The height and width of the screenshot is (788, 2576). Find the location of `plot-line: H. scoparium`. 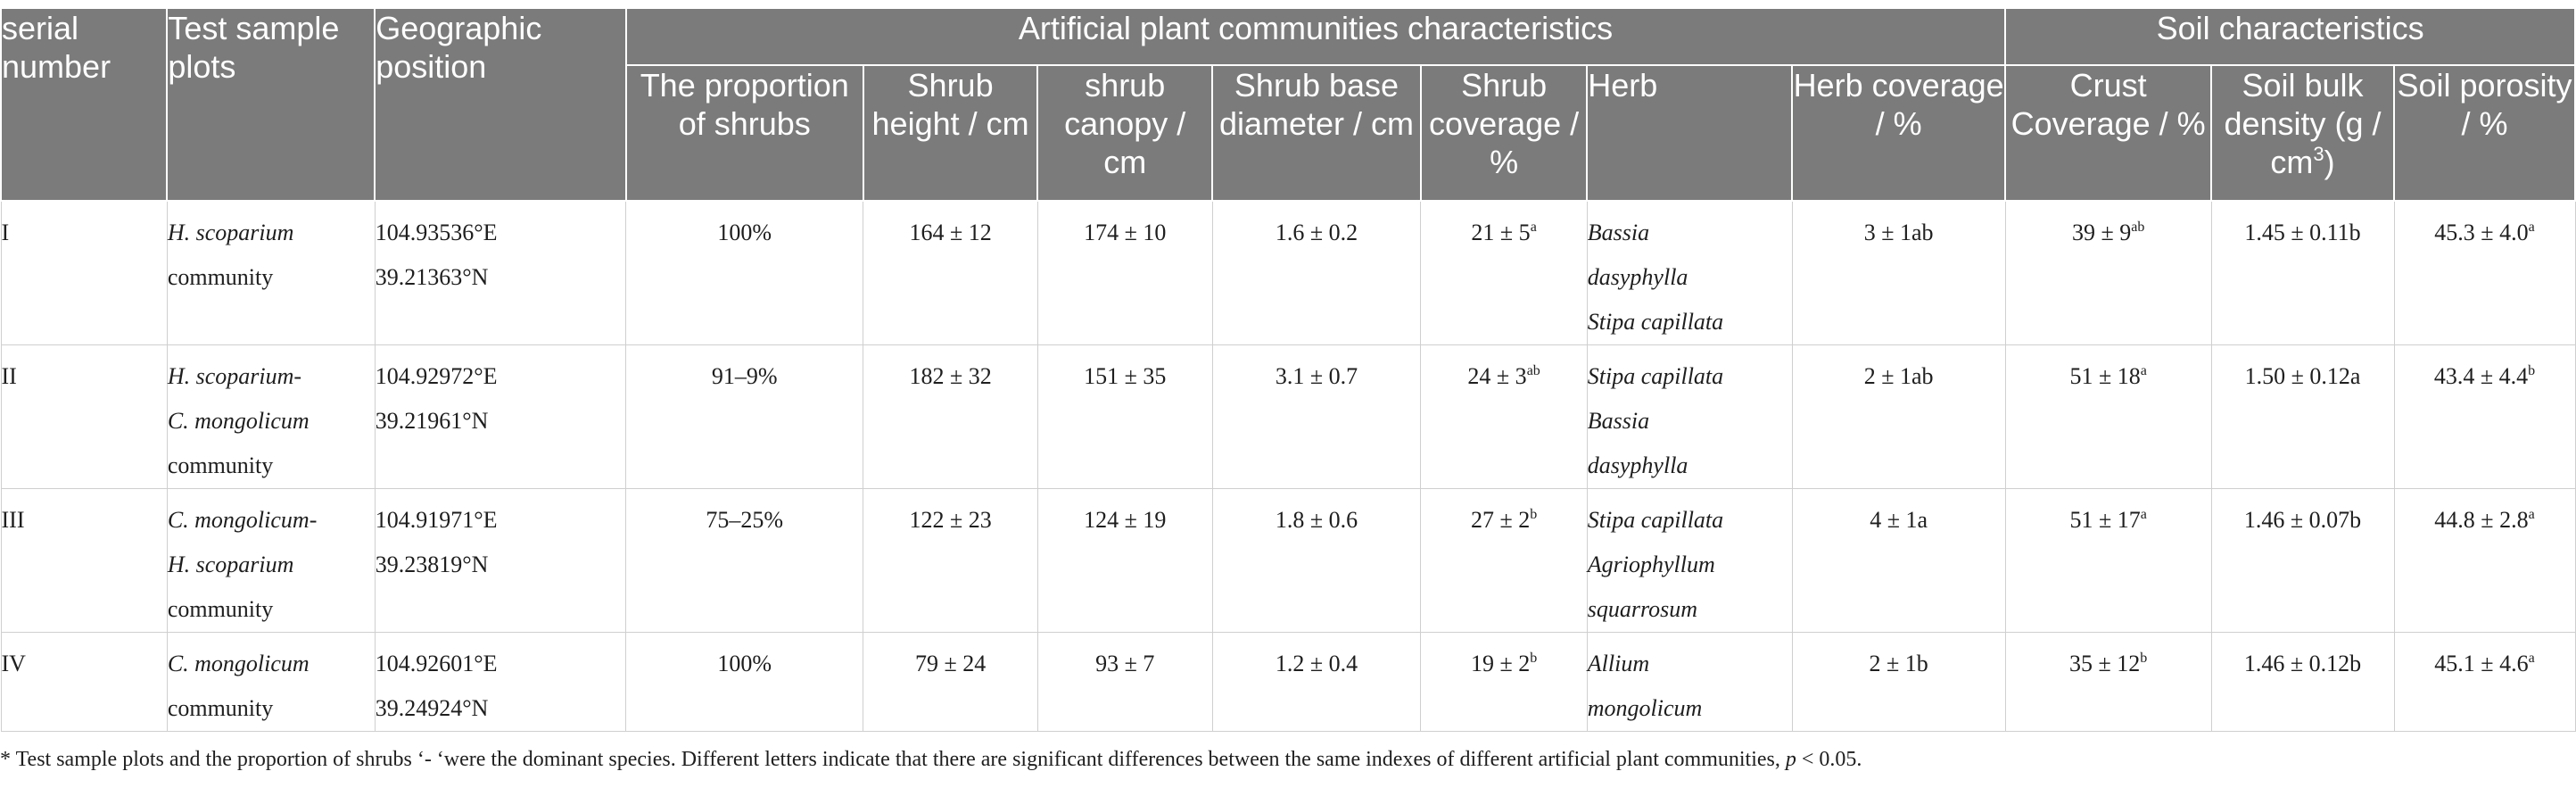

plot-line: H. scoparium is located at coordinates (231, 232).